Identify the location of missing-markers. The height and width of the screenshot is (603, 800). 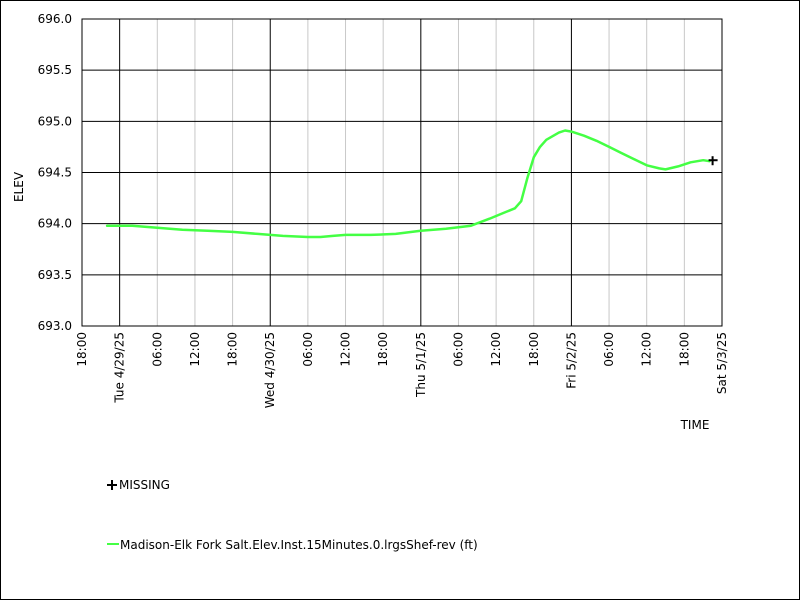
(713, 161).